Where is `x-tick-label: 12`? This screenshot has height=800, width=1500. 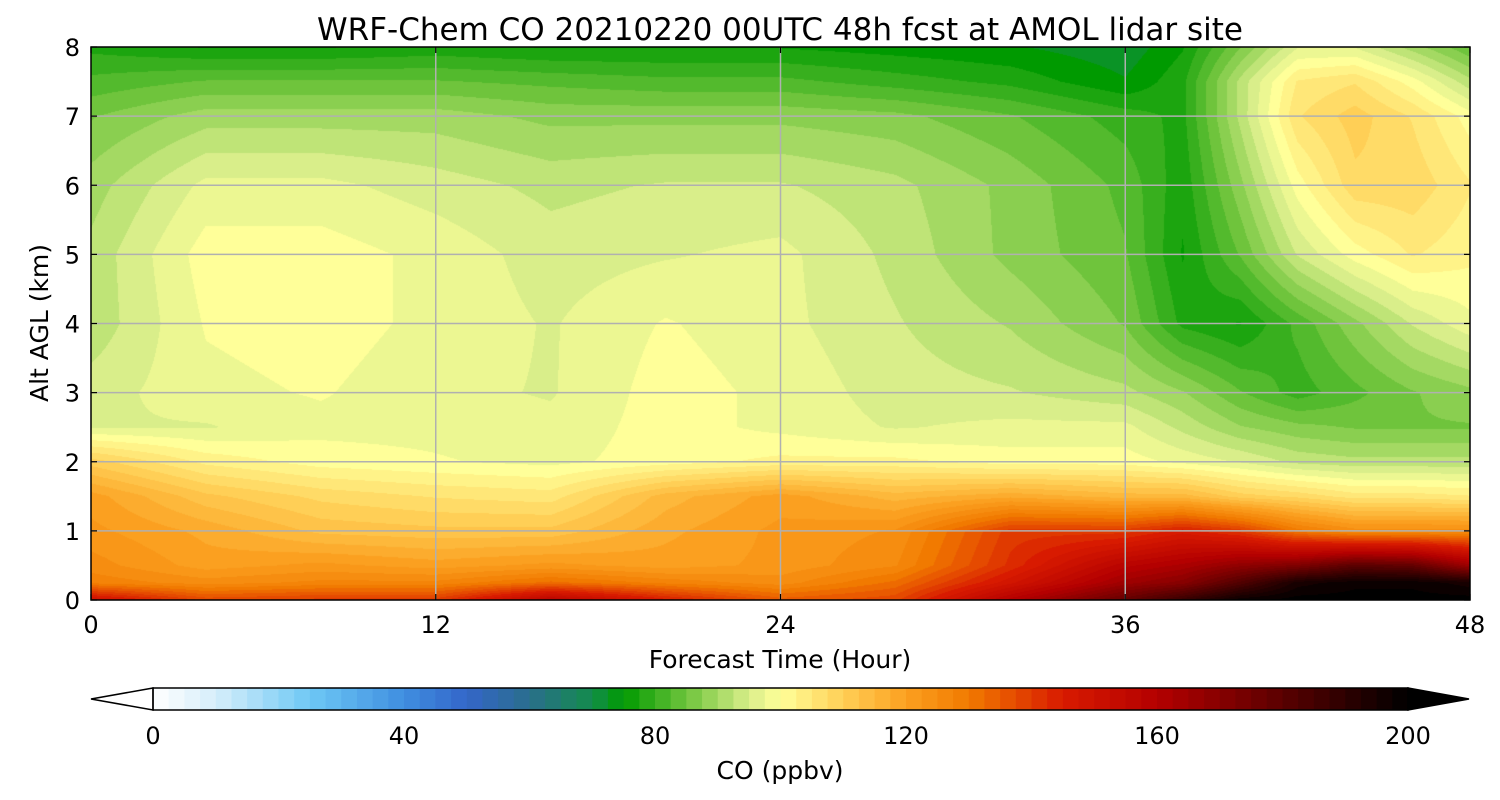 x-tick-label: 12 is located at coordinates (435, 625).